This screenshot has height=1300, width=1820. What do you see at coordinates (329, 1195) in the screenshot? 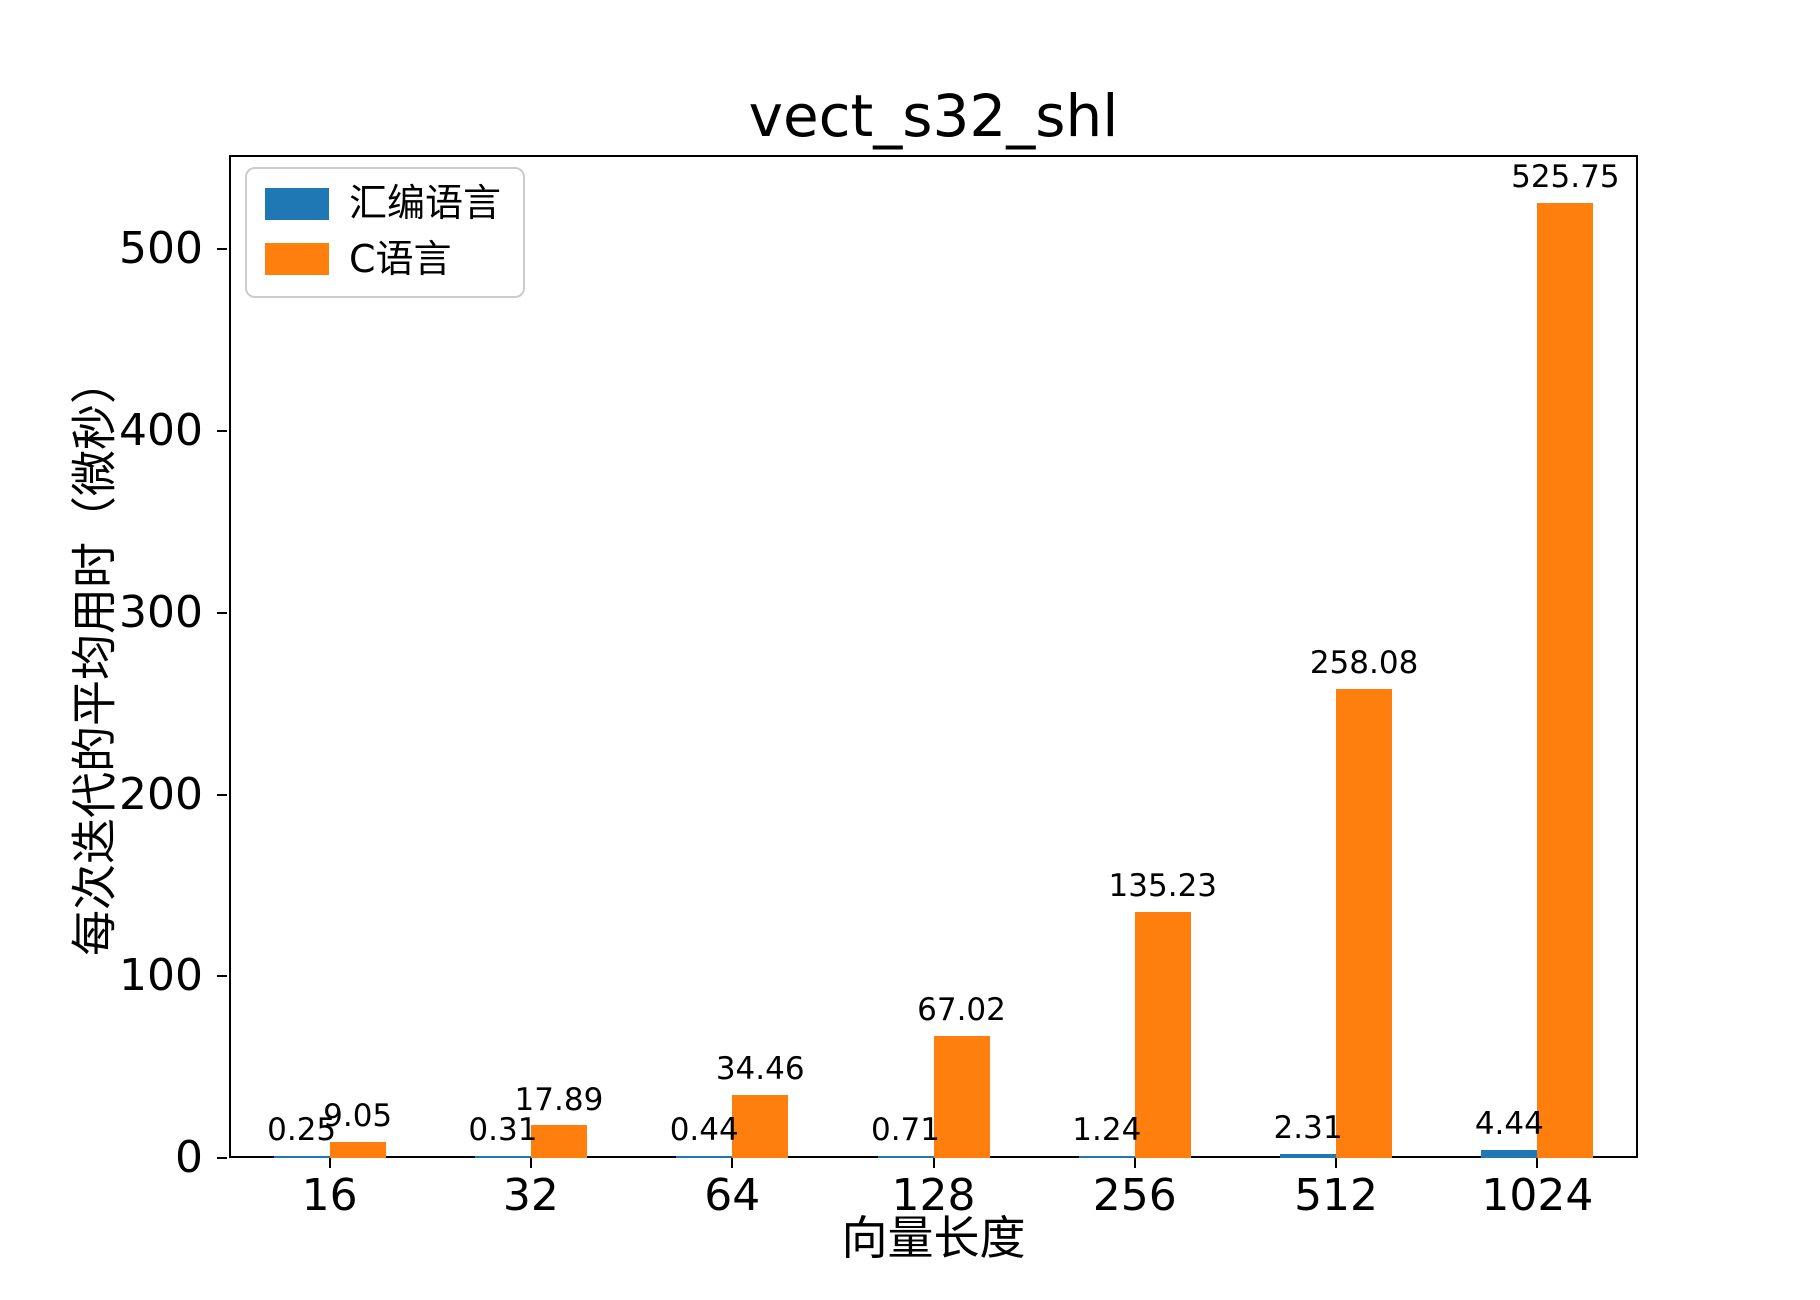
I see `x-tick-label-16: 16` at bounding box center [329, 1195].